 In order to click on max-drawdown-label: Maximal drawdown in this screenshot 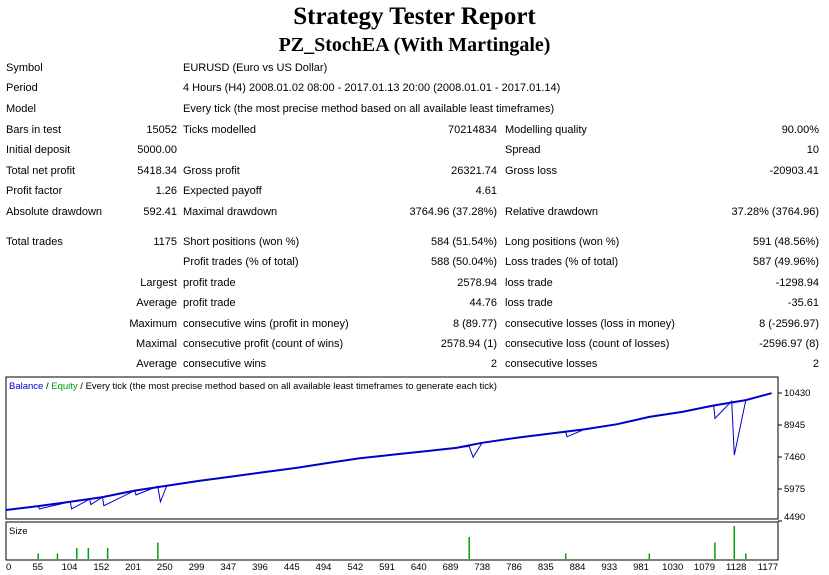, I will do `click(230, 212)`.